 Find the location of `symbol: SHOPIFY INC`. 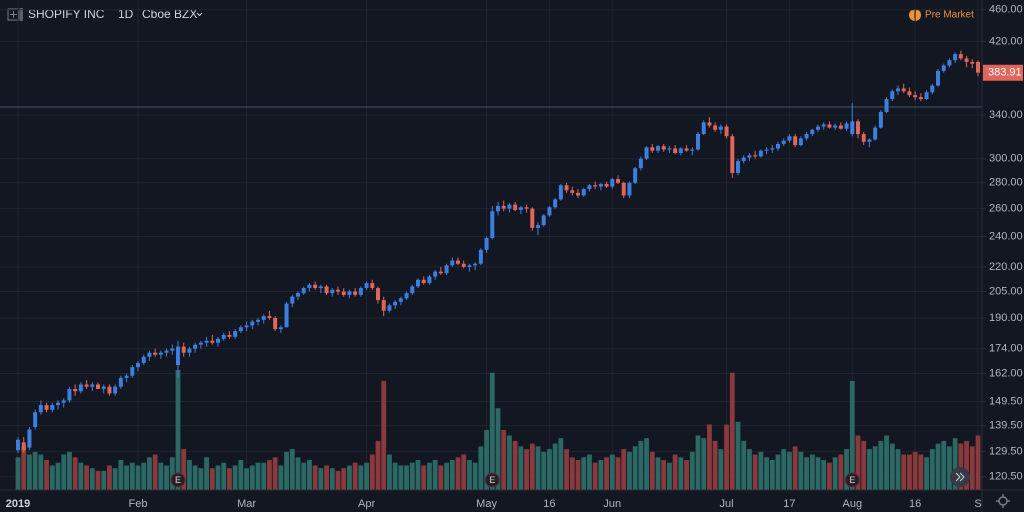

symbol: SHOPIFY INC is located at coordinates (66, 14).